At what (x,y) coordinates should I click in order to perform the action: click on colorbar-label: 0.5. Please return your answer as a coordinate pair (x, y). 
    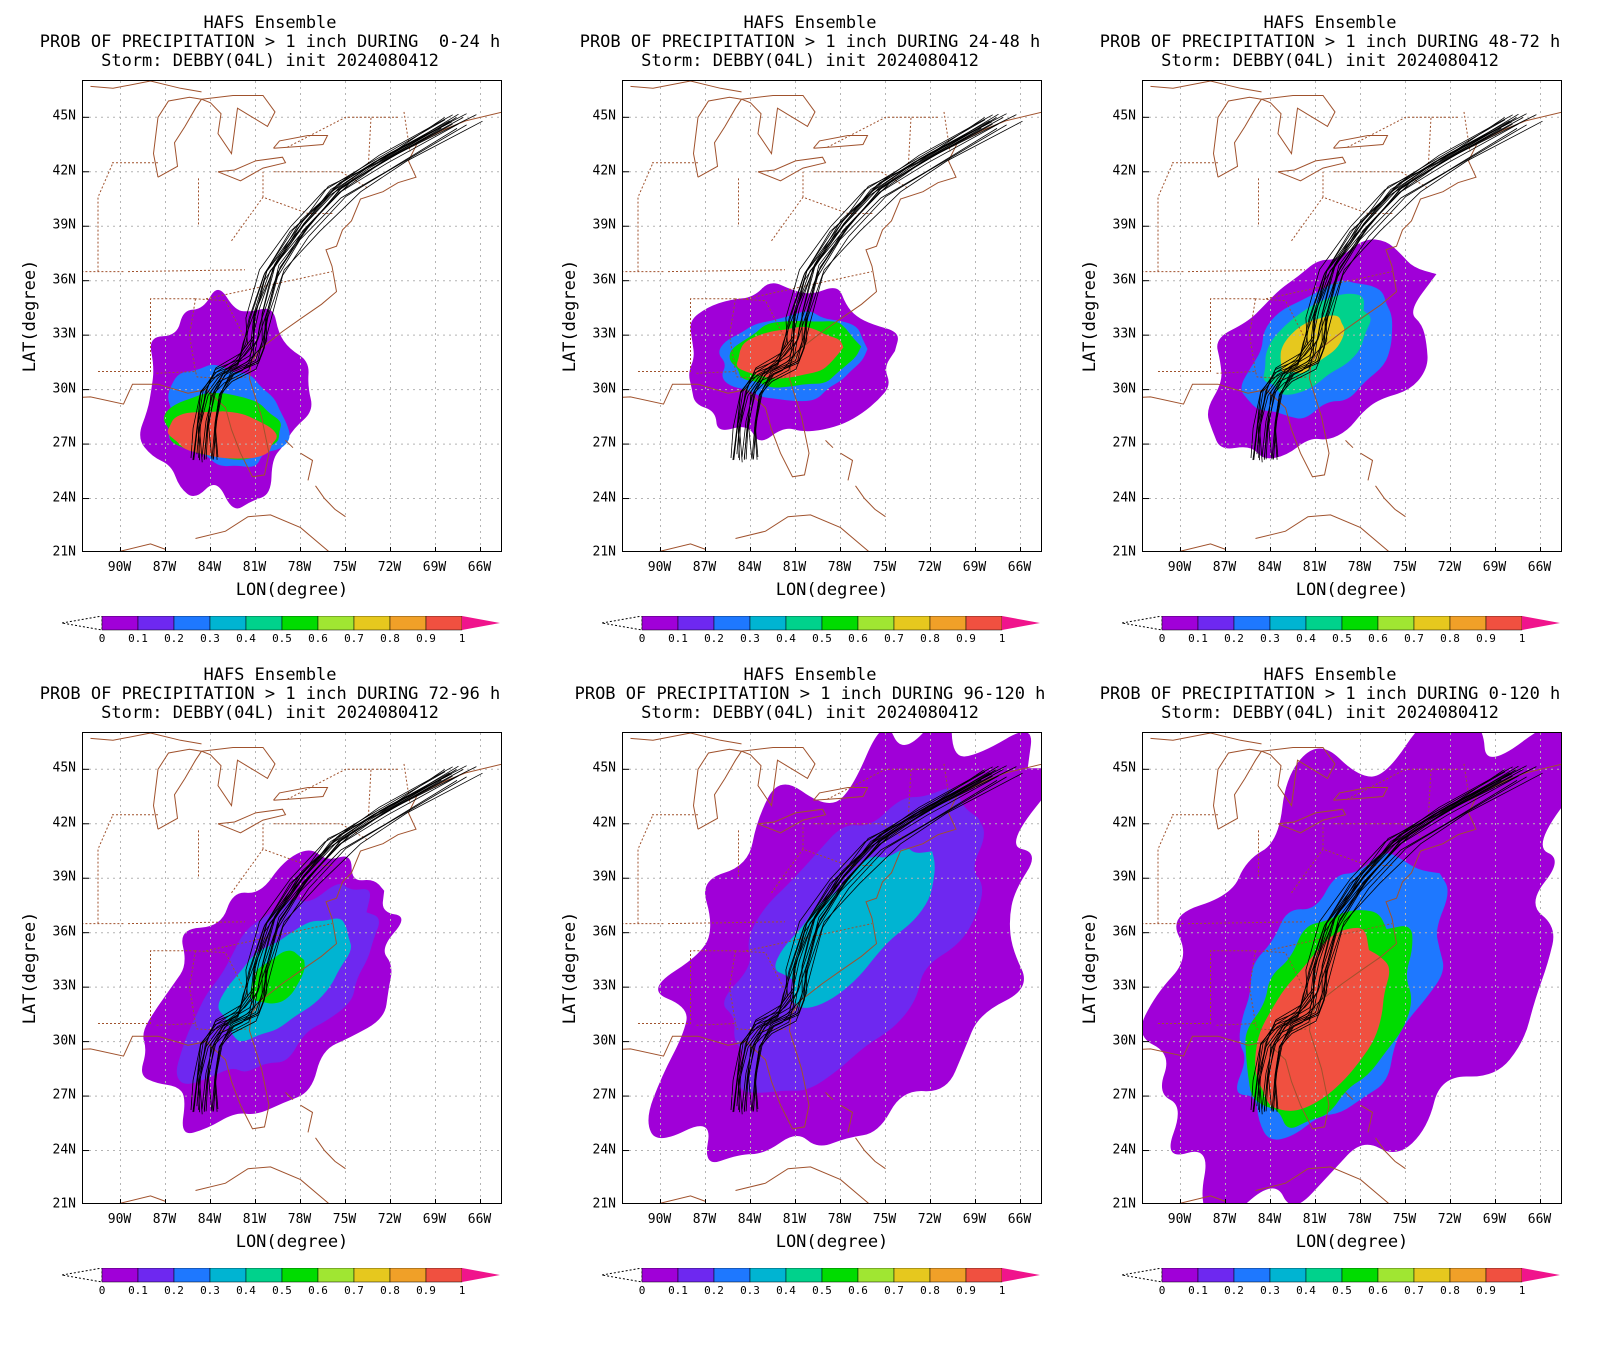
    Looking at the image, I should click on (282, 1290).